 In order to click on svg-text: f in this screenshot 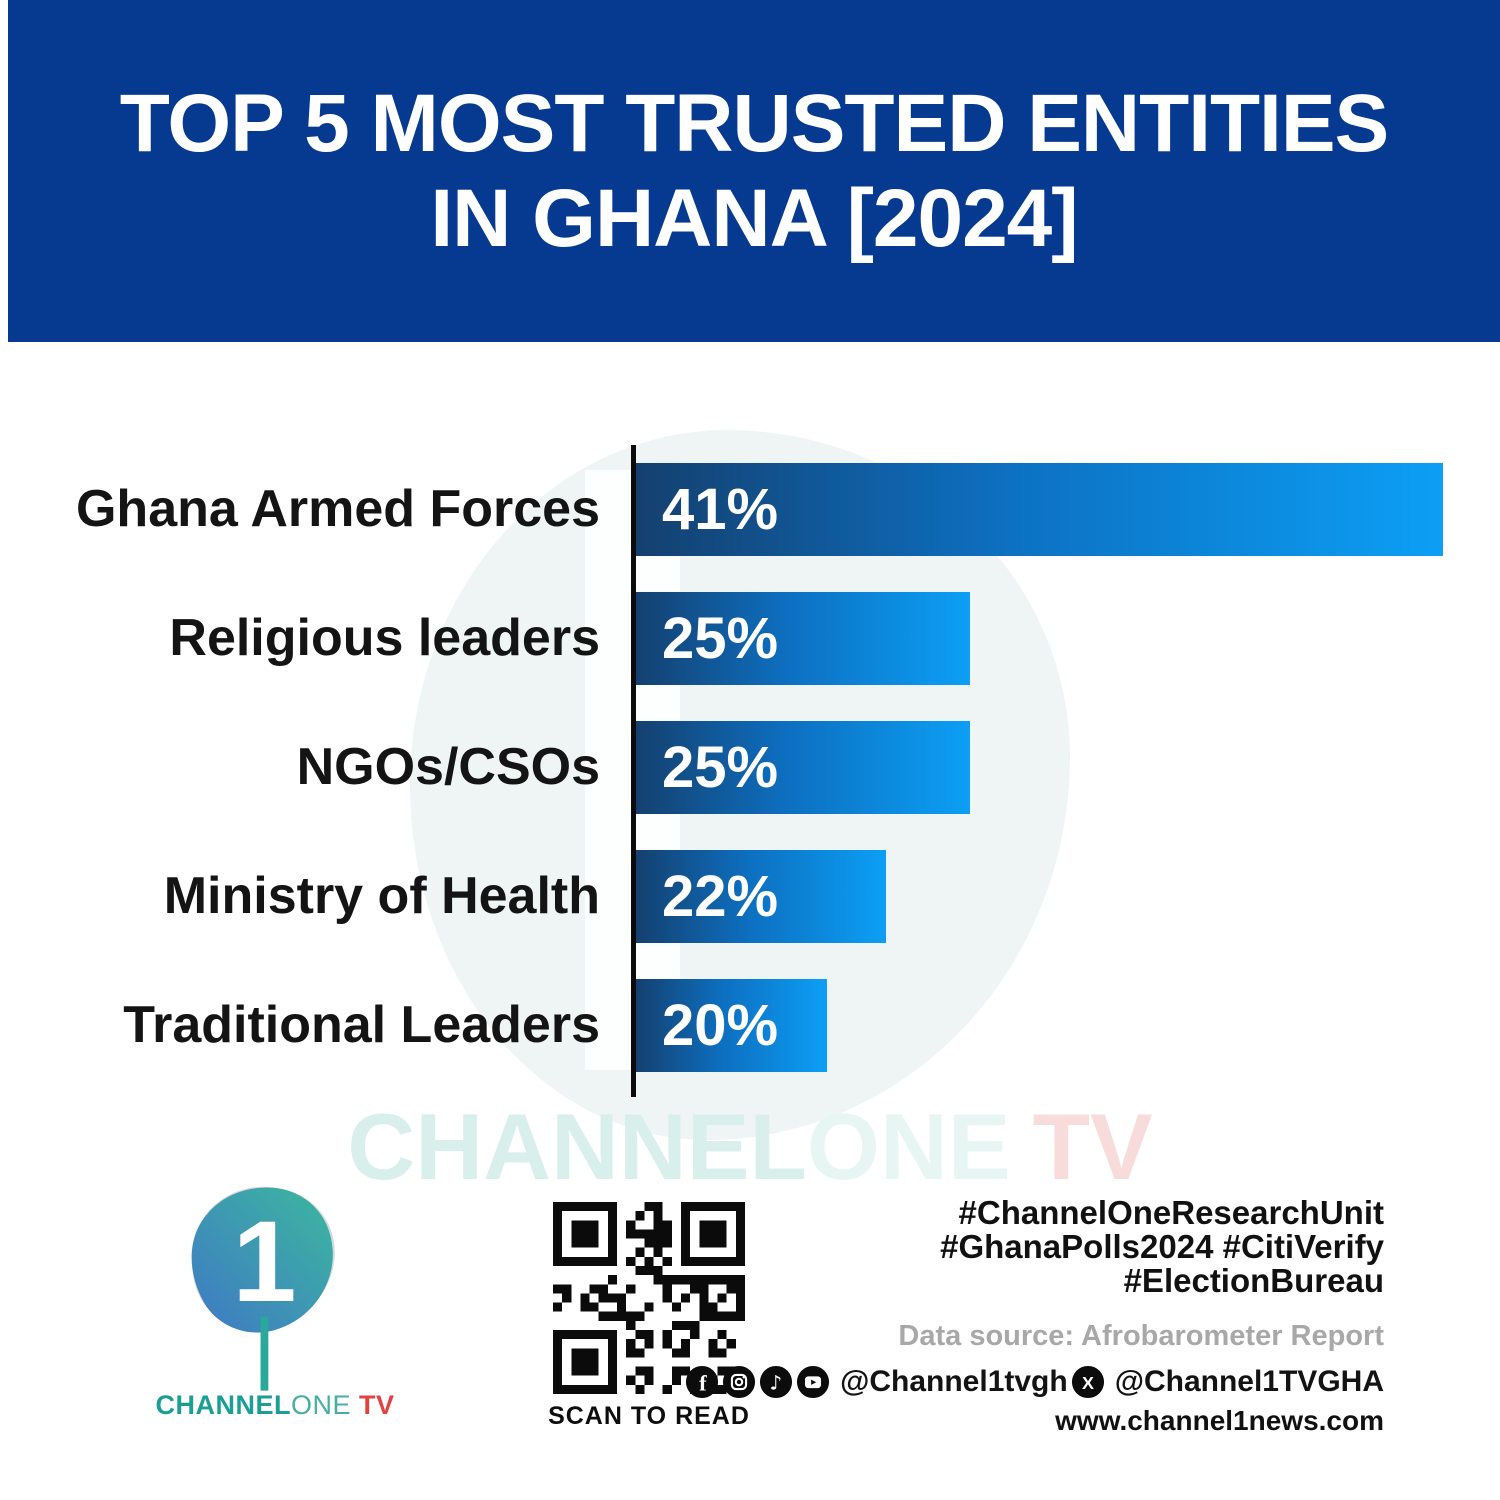, I will do `click(703, 1383)`.